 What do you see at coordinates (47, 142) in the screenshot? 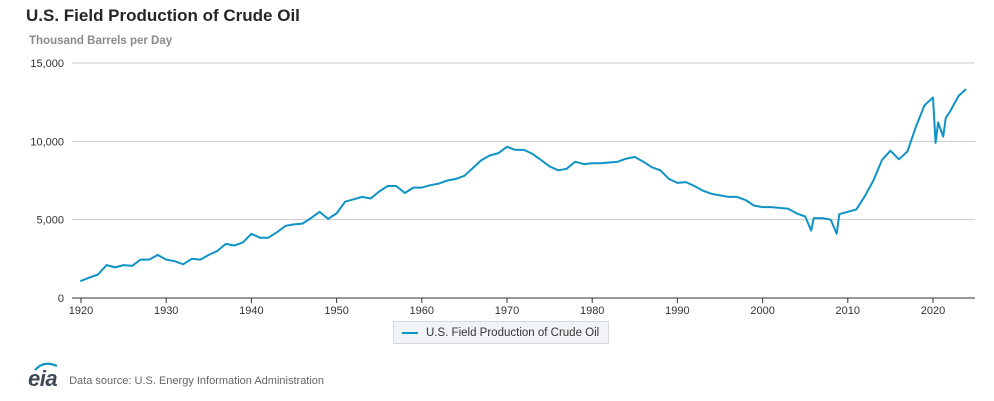
I see `y-tick-label: 10,000` at bounding box center [47, 142].